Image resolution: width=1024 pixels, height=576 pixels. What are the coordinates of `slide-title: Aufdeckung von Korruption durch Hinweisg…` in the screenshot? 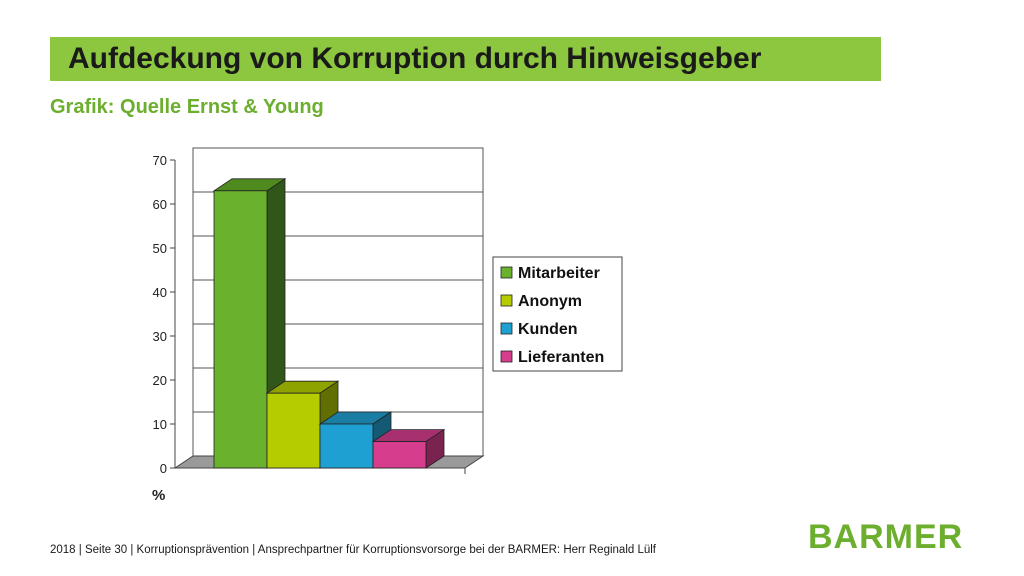 It's located at (415, 58).